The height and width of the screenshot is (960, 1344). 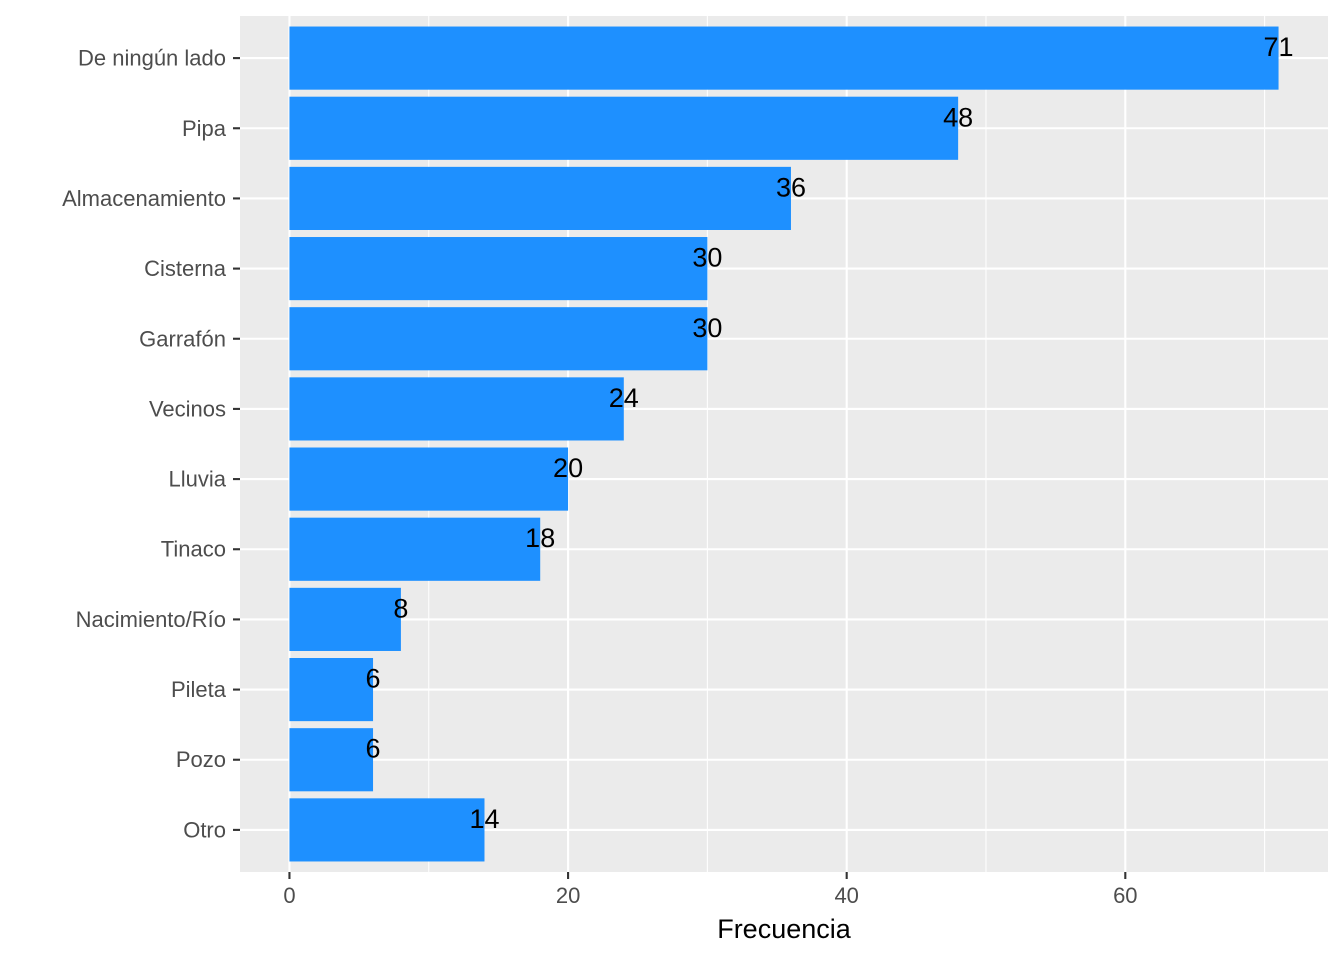 I want to click on y-tick-label: Pipa, so click(x=204, y=128).